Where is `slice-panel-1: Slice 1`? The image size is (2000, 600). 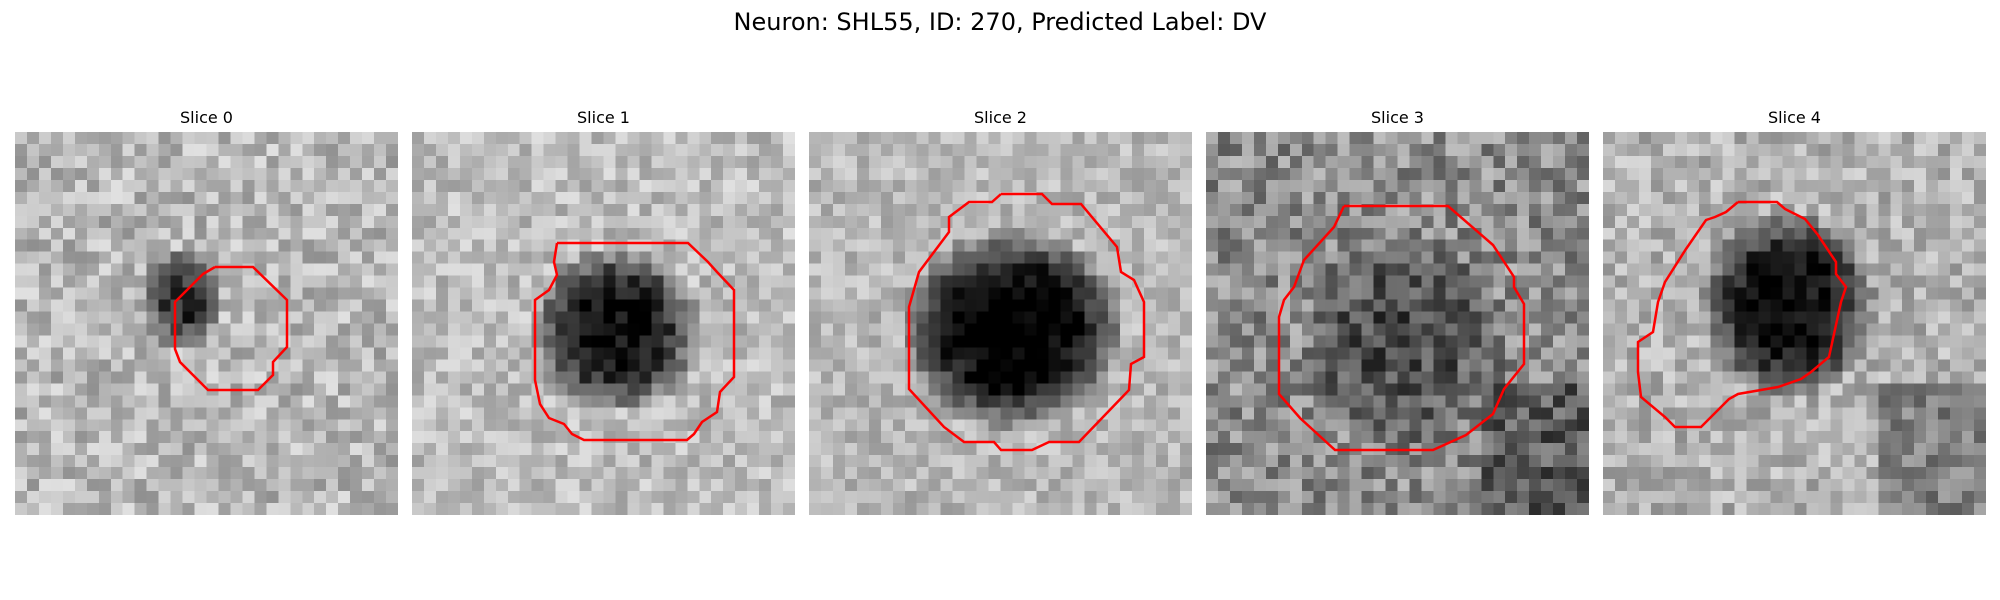 slice-panel-1: Slice 1 is located at coordinates (603, 311).